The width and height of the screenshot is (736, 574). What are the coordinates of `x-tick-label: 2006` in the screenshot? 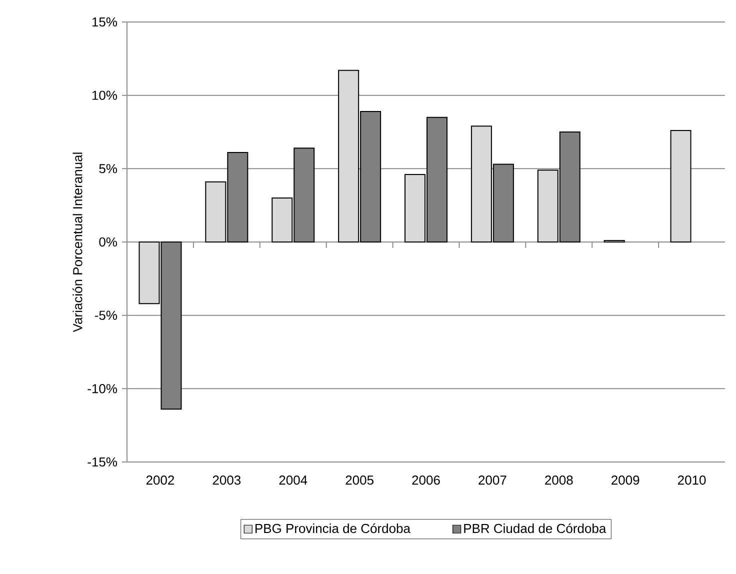 It's located at (426, 480).